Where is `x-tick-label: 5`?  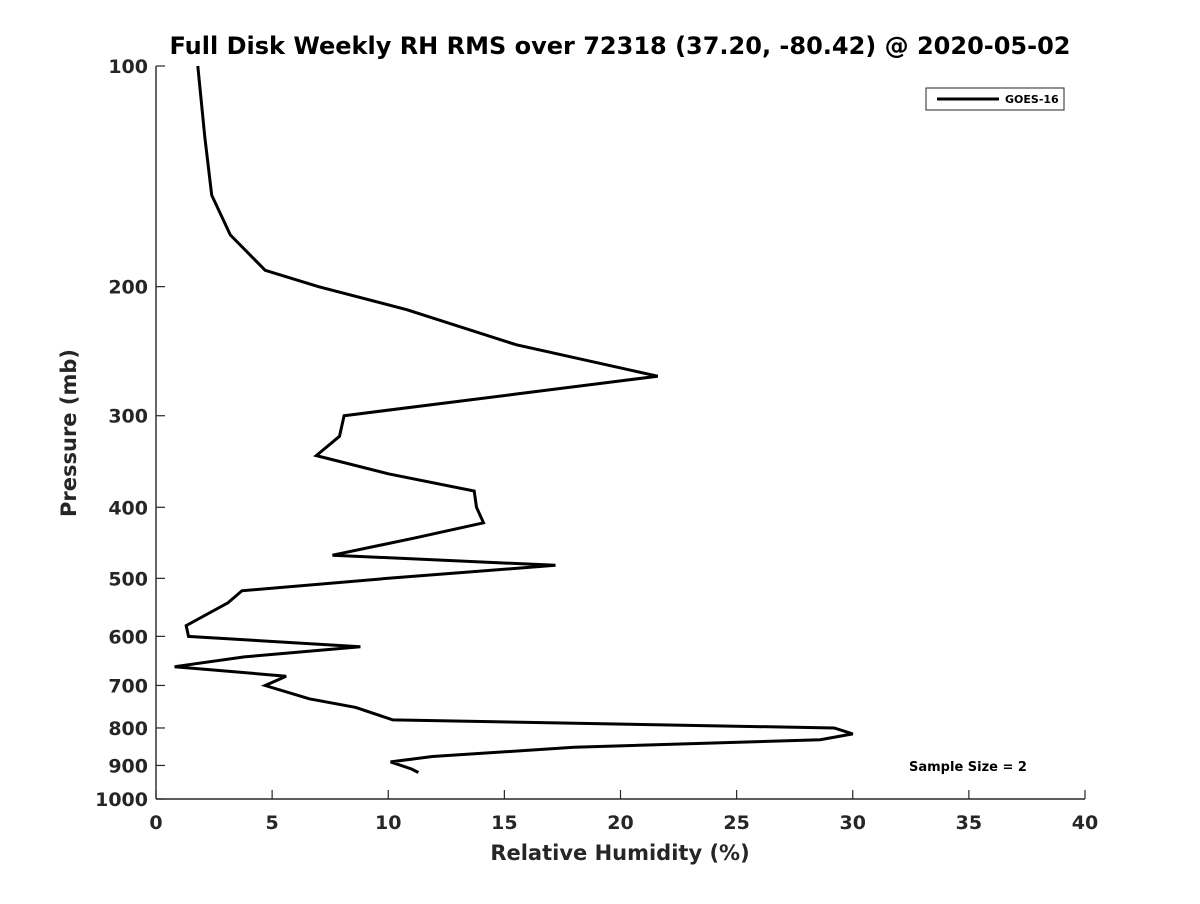
x-tick-label: 5 is located at coordinates (272, 823).